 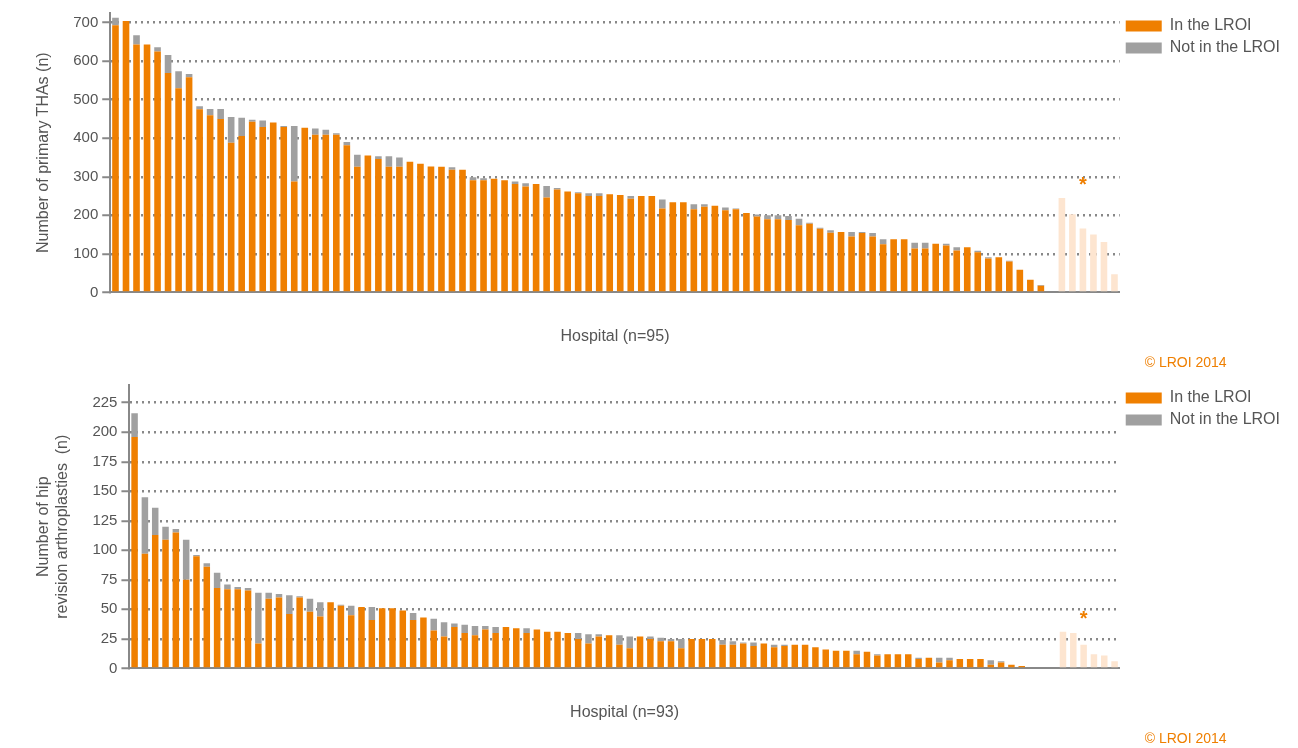 I want to click on y-axis-title: Number of primary THAs (n), so click(x=43, y=153).